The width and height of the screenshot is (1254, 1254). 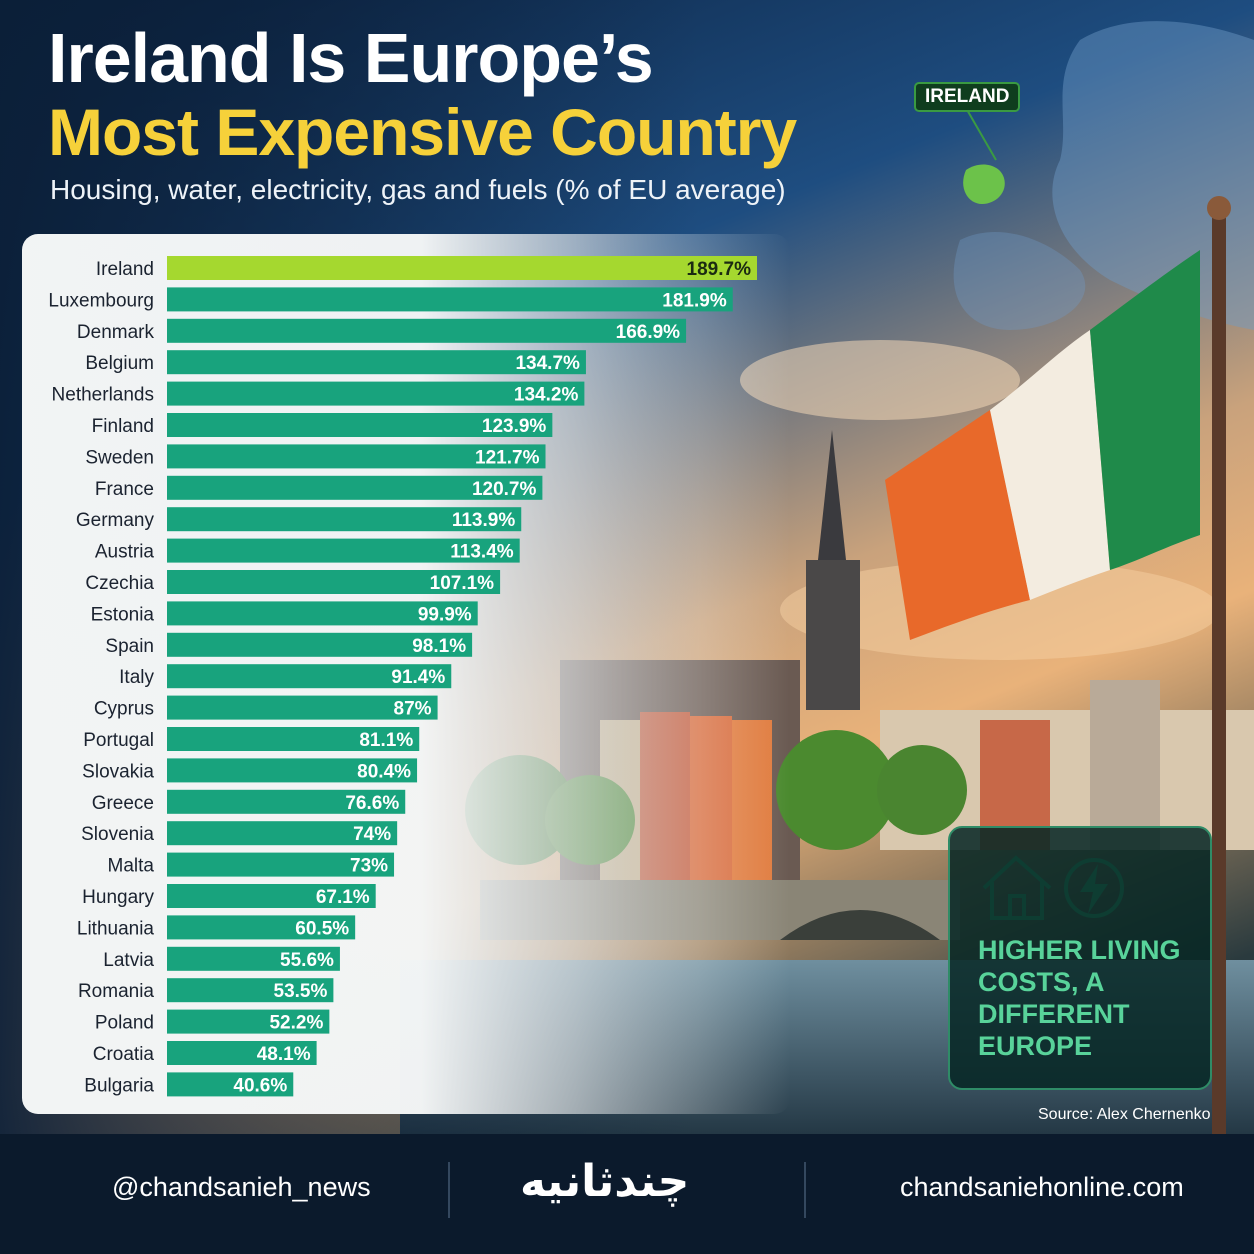 I want to click on callout-text: HIGHER LIVING COSTS, A DIFFERENT EUROPE, so click(x=1079, y=998).